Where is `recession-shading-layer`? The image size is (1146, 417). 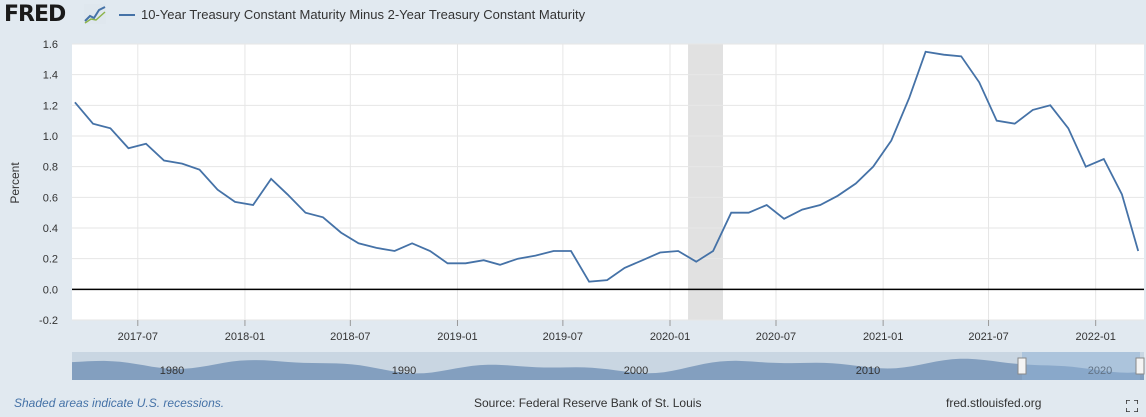 recession-shading-layer is located at coordinates (706, 182).